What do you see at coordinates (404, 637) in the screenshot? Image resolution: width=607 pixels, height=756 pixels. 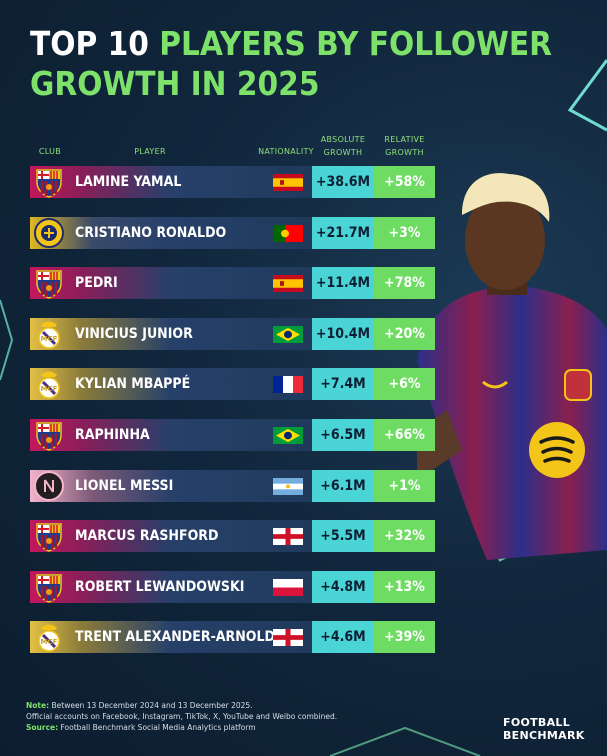 I see `relative-growth-cell: +39%` at bounding box center [404, 637].